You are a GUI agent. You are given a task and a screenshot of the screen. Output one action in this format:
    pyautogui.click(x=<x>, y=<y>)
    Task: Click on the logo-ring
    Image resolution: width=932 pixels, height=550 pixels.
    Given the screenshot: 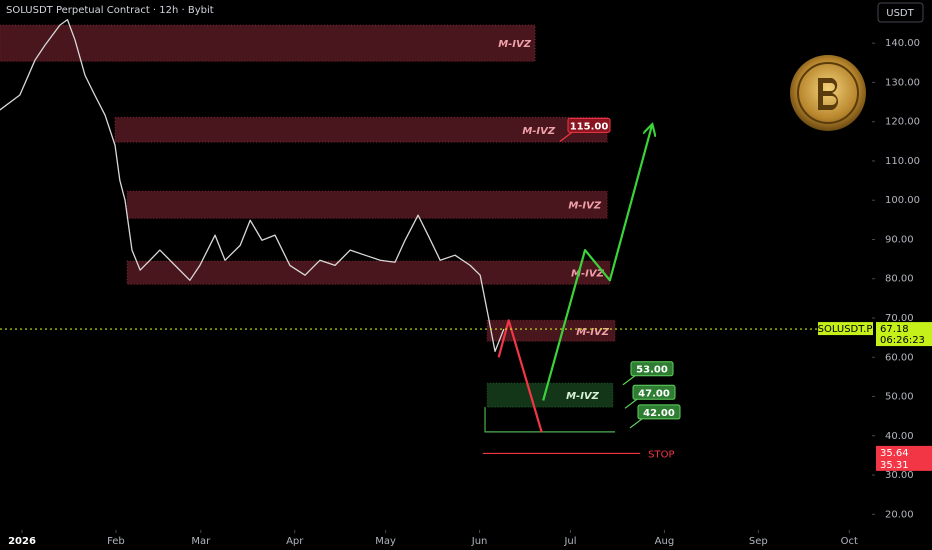 What is the action you would take?
    pyautogui.click(x=828, y=93)
    